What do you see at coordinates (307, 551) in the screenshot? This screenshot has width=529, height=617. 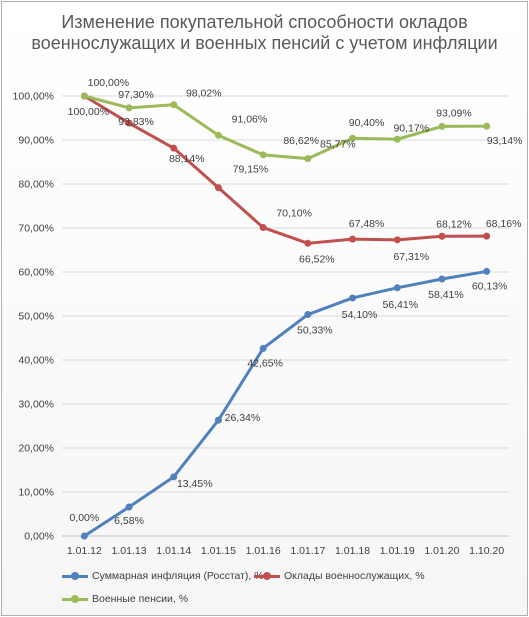 I see `x-tick-label: 1.01.17` at bounding box center [307, 551].